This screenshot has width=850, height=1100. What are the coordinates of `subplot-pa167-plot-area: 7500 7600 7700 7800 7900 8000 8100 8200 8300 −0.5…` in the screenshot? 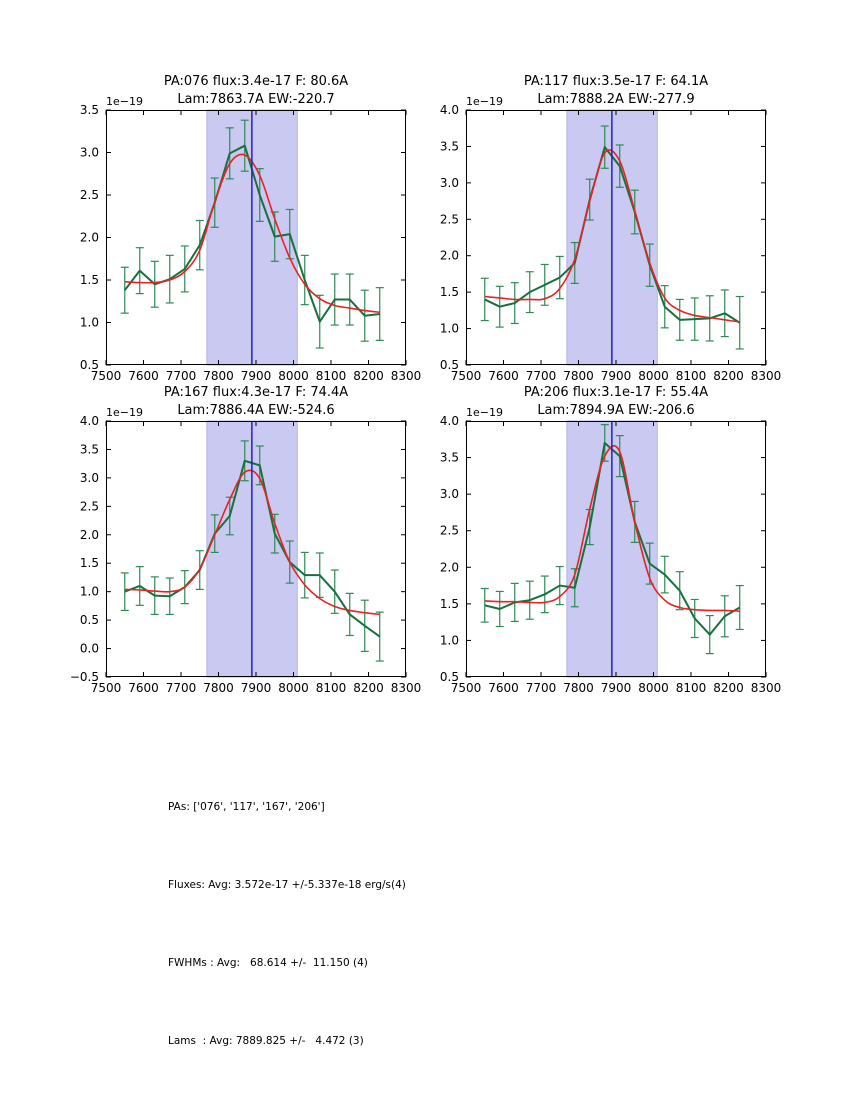 It's located at (245, 554).